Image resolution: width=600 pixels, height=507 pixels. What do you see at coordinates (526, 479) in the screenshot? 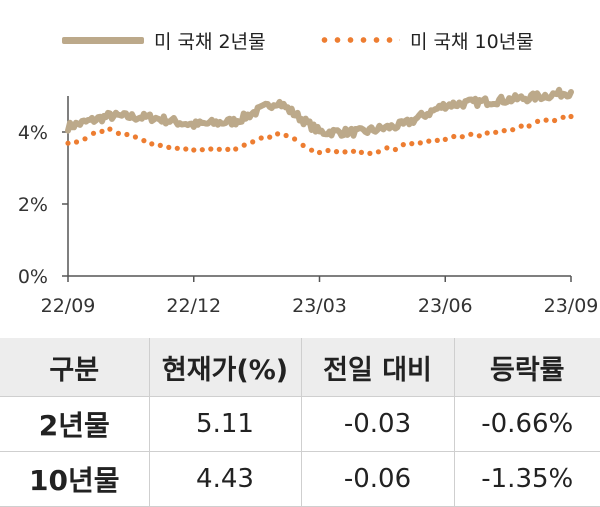
I see `row-change-rate: -1.35%` at bounding box center [526, 479].